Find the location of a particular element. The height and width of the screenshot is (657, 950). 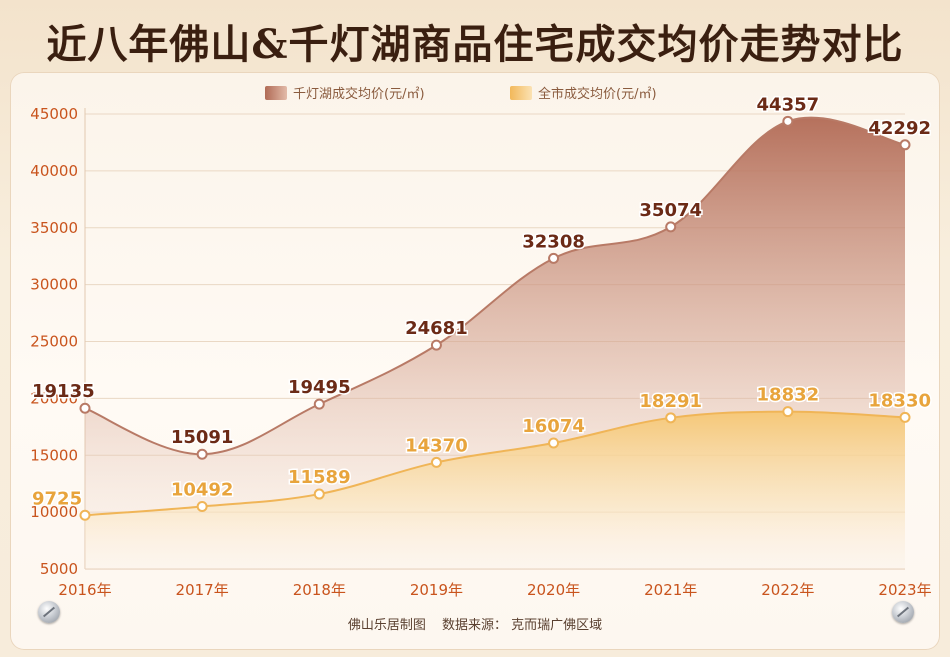

y-tick-label: 35000 is located at coordinates (54, 228).